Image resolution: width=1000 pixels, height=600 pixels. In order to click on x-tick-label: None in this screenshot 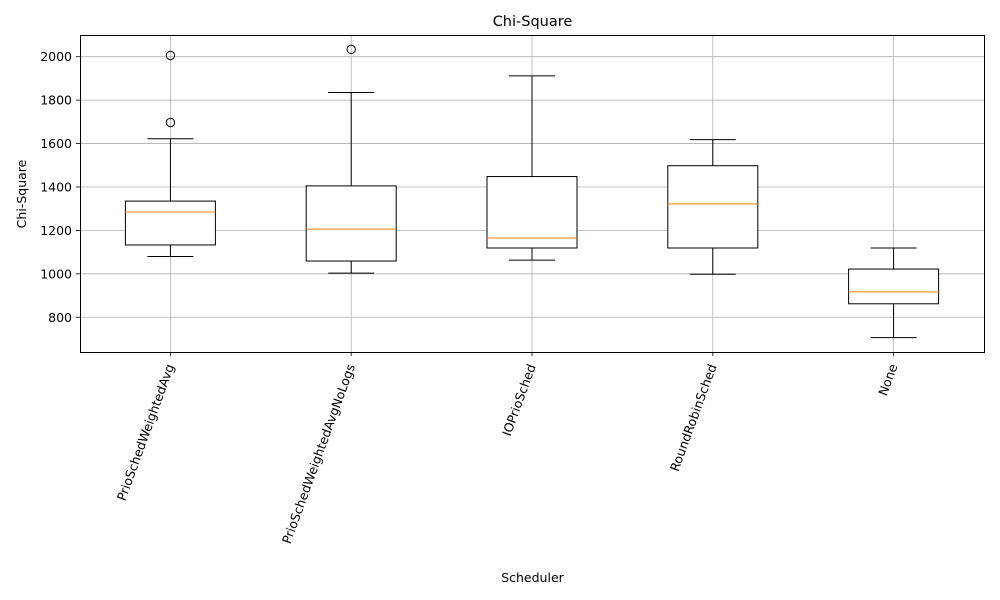, I will do `click(887, 380)`.